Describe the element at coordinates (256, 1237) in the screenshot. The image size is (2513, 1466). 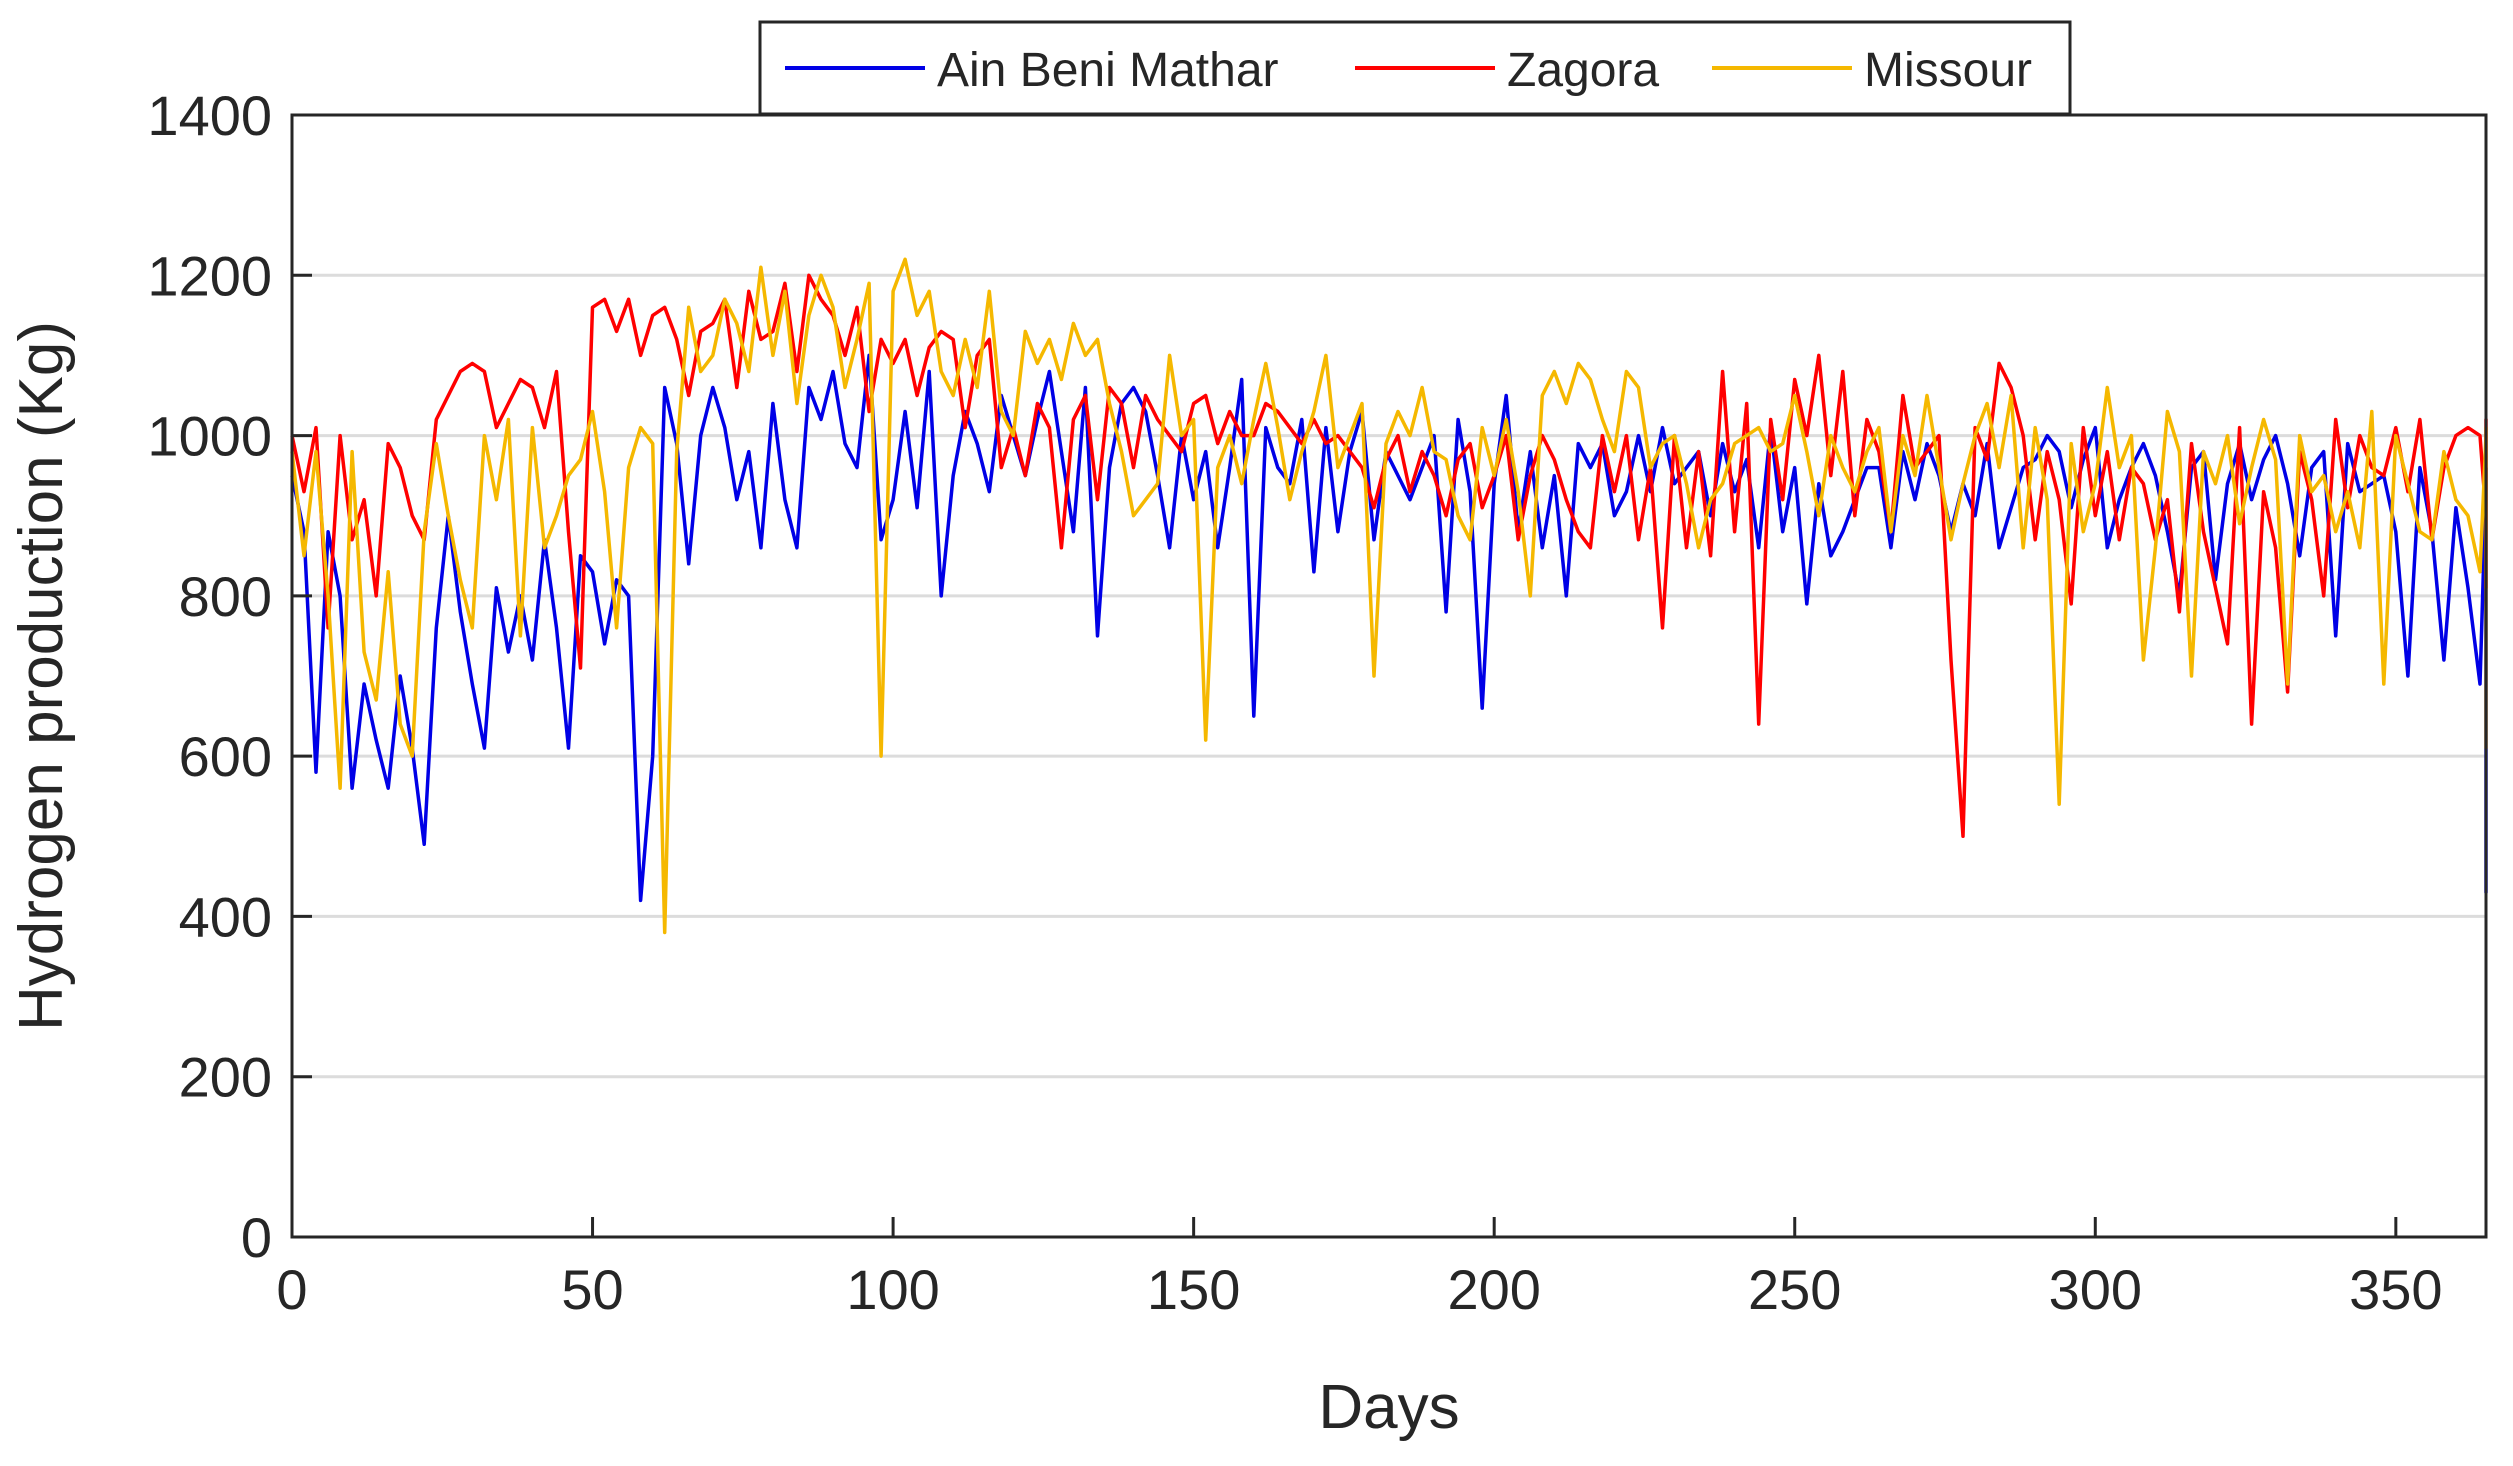
I see `y-tick-label: 0` at that location.